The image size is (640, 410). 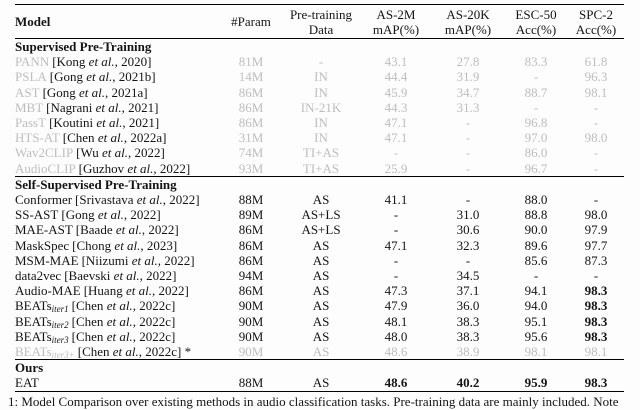 I want to click on footnote-star: *, so click(x=186, y=352).